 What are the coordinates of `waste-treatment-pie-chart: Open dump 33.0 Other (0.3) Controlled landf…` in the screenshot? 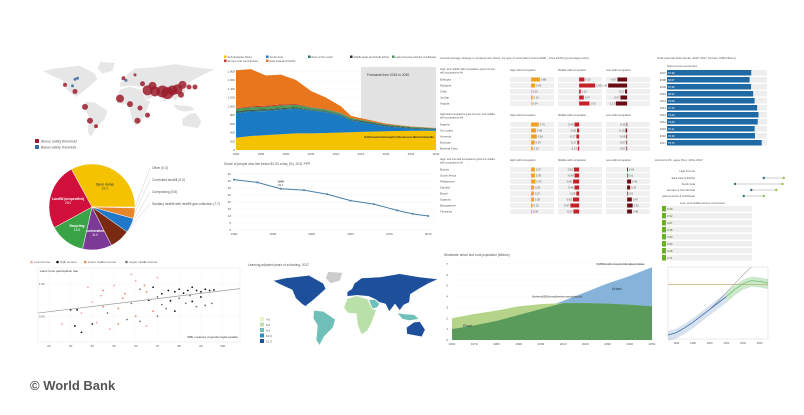 It's located at (125, 206).